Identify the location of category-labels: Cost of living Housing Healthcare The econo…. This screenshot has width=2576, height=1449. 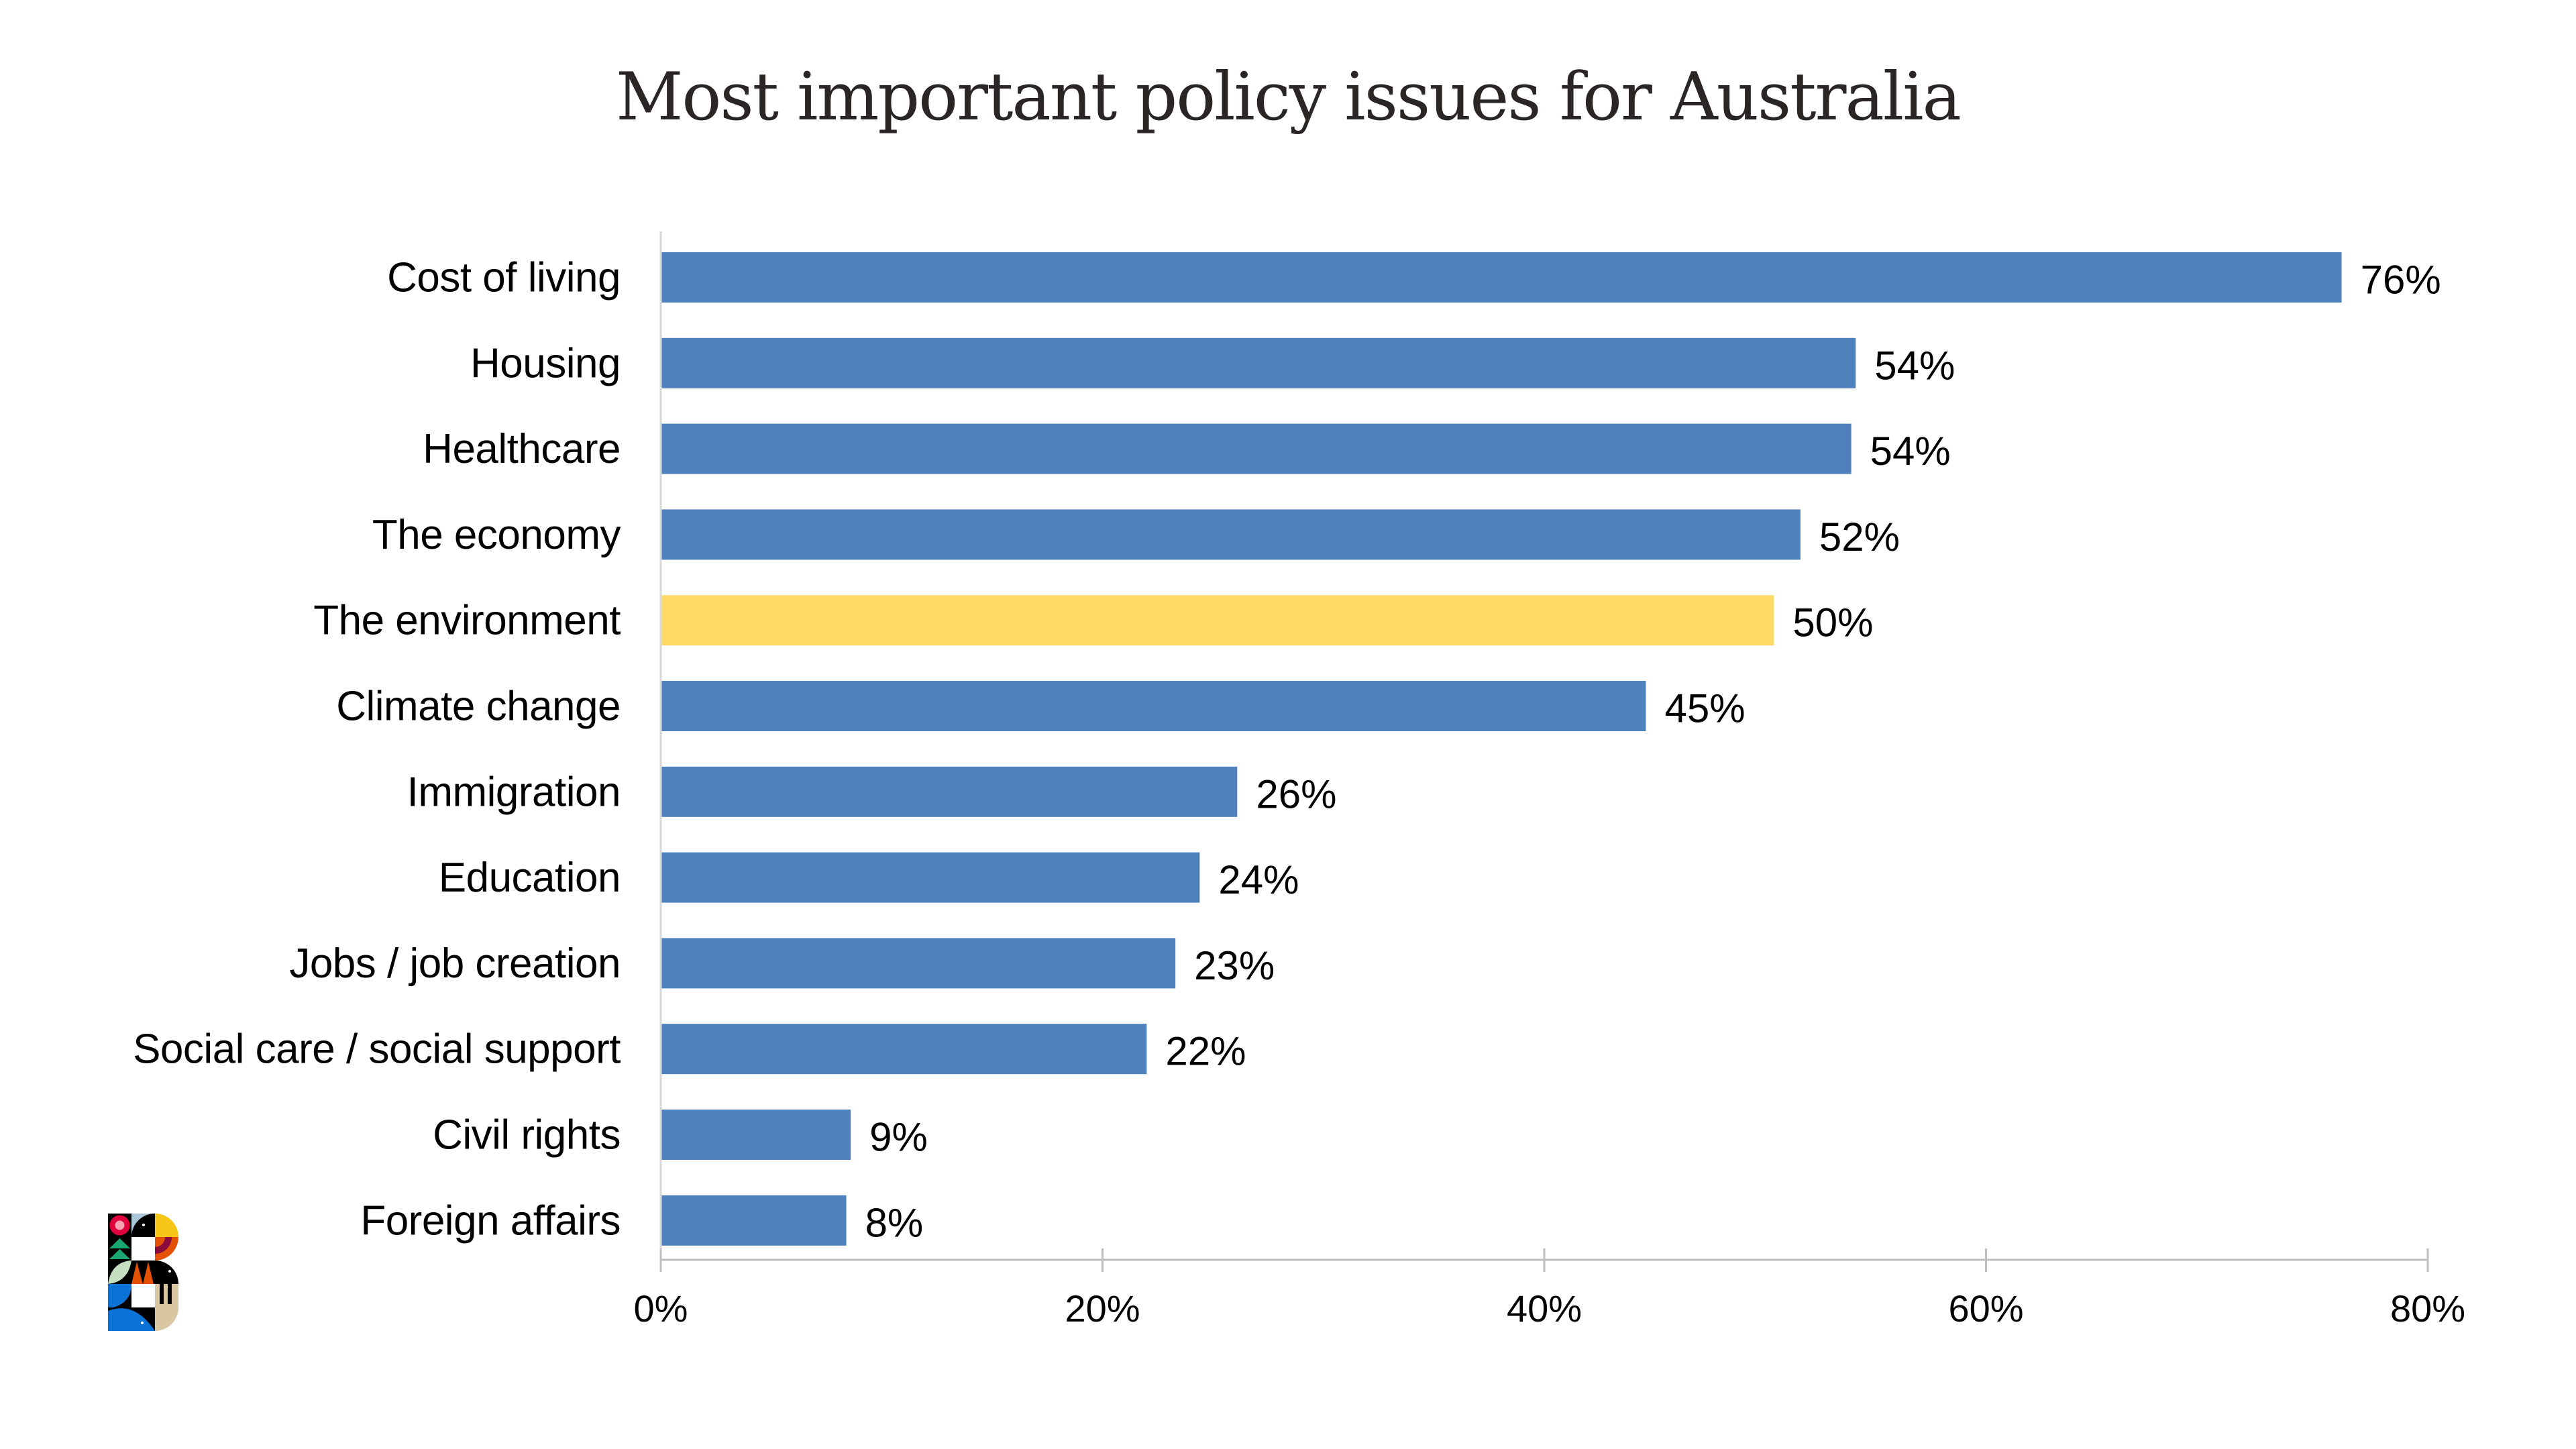
(377, 749).